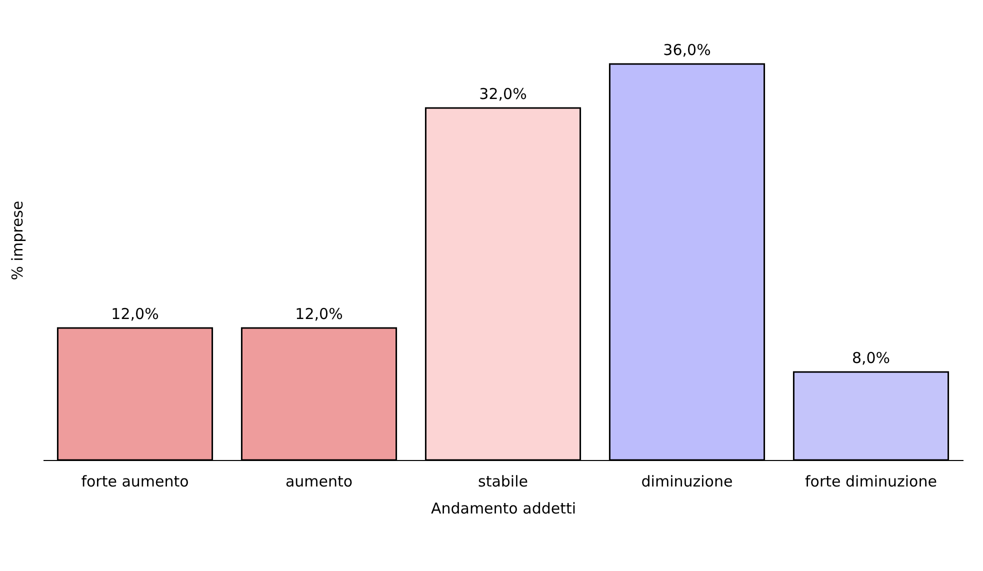 The width and height of the screenshot is (983, 571). I want to click on x-tick-label: aumento, so click(319, 481).